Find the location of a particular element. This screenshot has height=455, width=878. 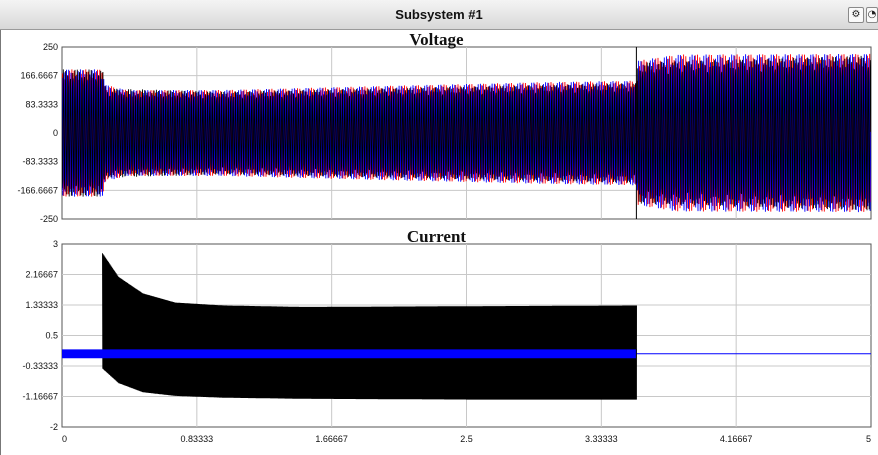

x-tick-label: 3.33333 is located at coordinates (601, 439).